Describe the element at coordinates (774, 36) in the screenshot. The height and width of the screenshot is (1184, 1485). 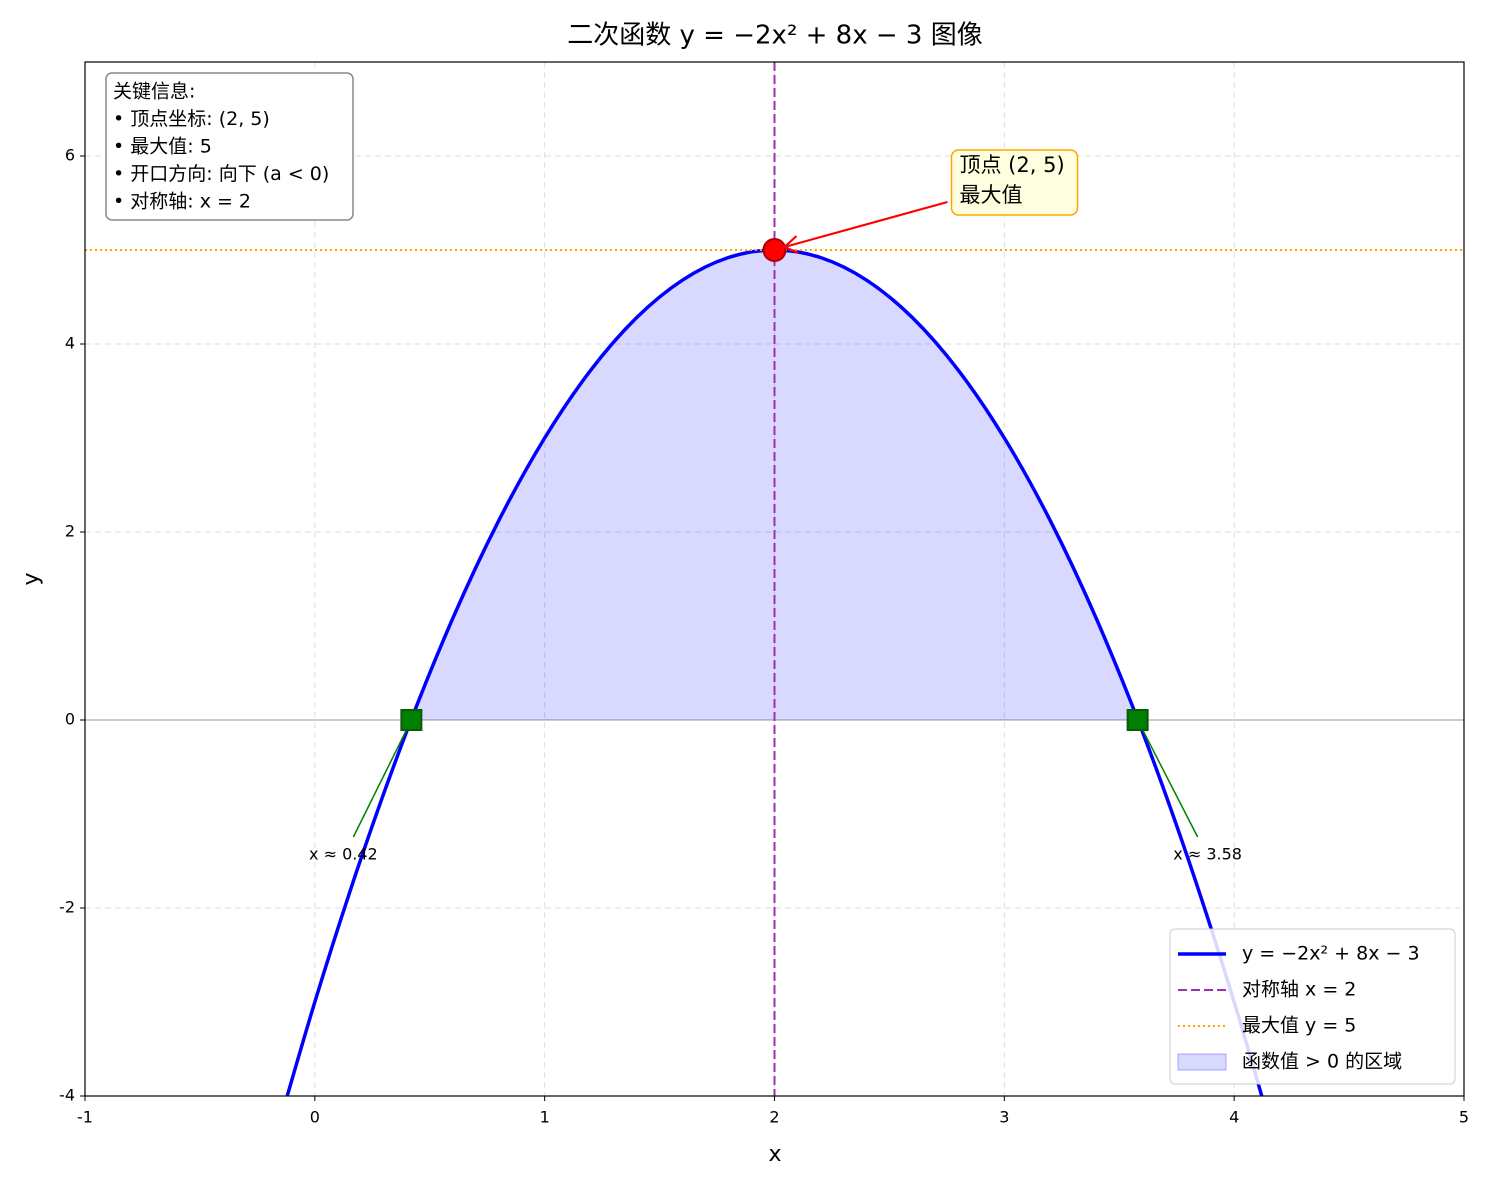
I see `chart-title: 二次函数 y = −2x² + 8x − 3 图像` at that location.